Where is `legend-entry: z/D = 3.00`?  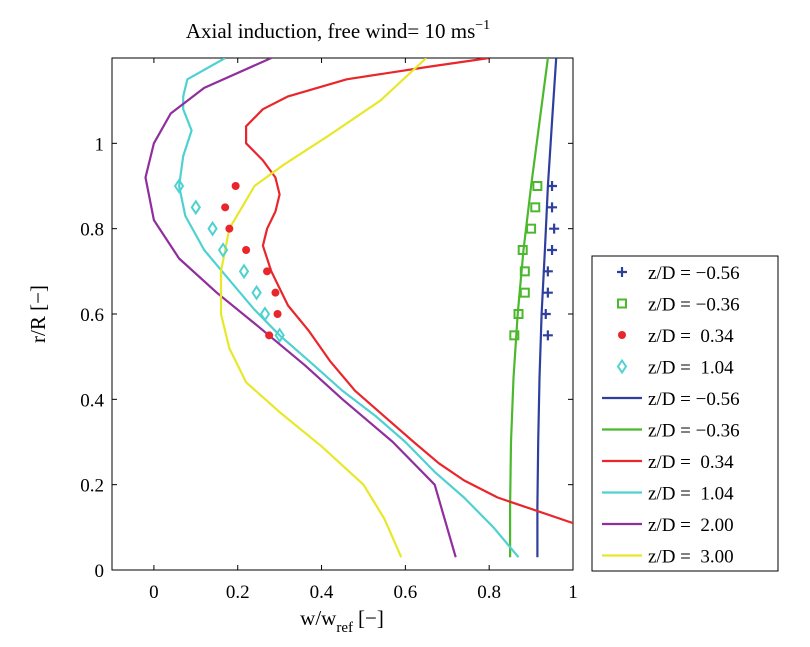
legend-entry: z/D = 3.00 is located at coordinates (668, 557).